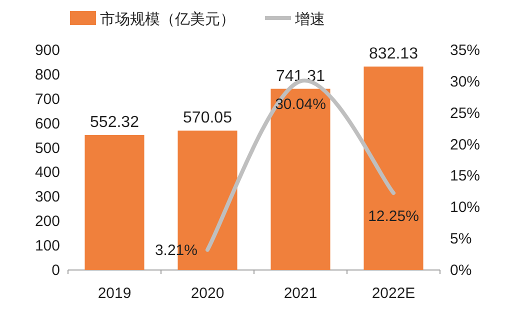  I want to click on x-tick-label: 2021, so click(301, 293).